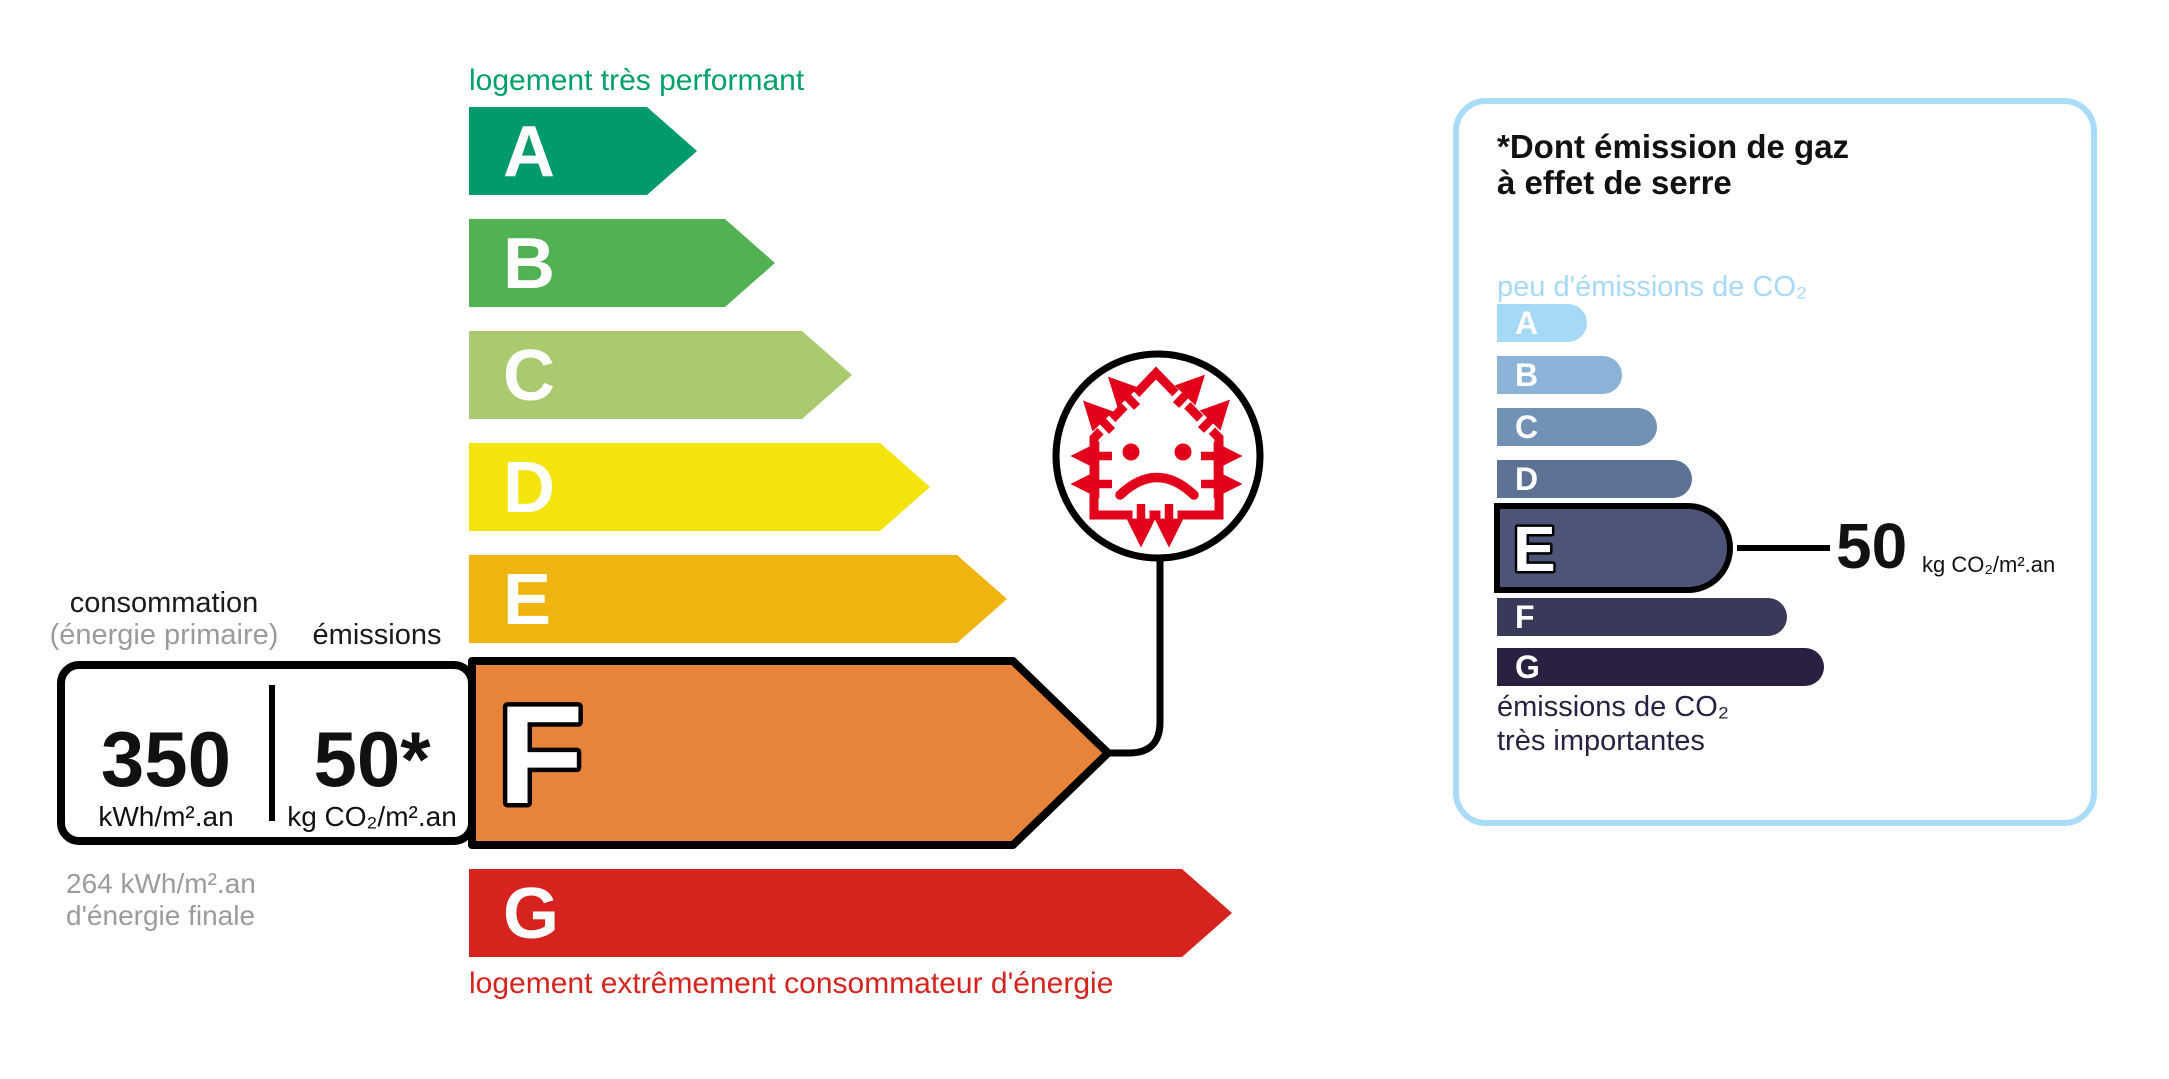 The width and height of the screenshot is (2169, 1079). Describe the element at coordinates (1156, 461) in the screenshot. I see `house-leak-arrows` at that location.